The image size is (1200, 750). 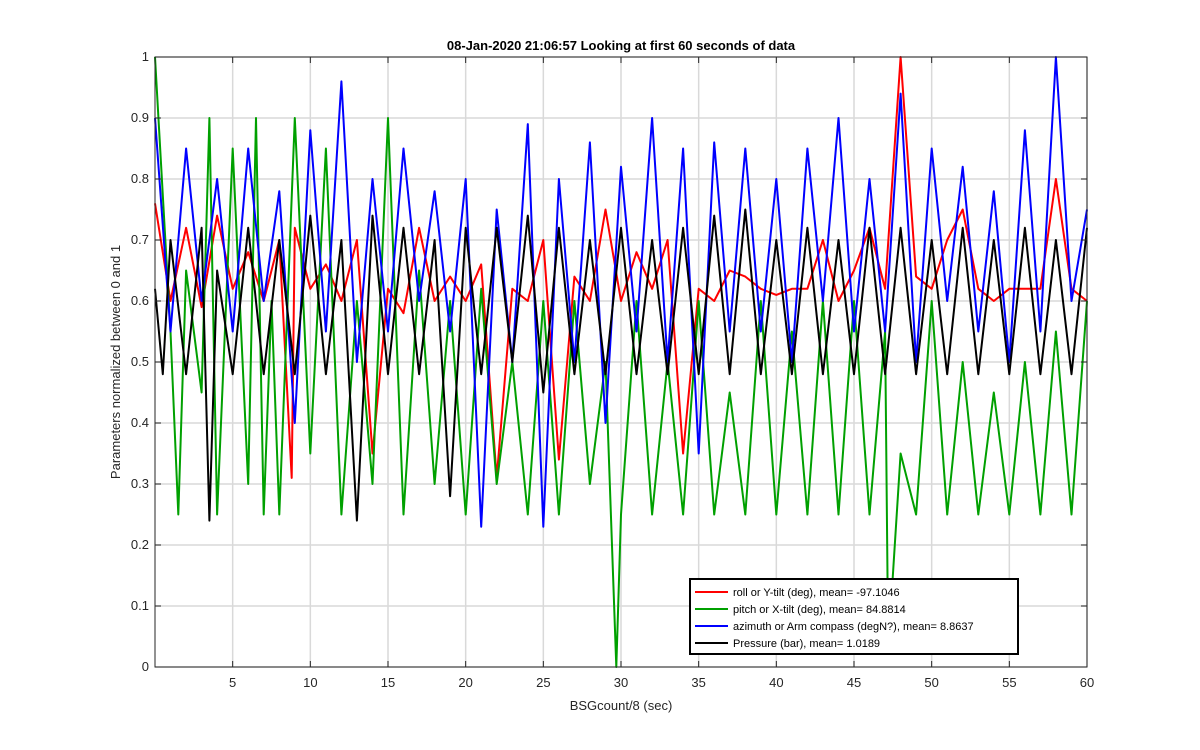 What do you see at coordinates (621, 705) in the screenshot?
I see `x-axis-label: BSGcount/8 (sec)` at bounding box center [621, 705].